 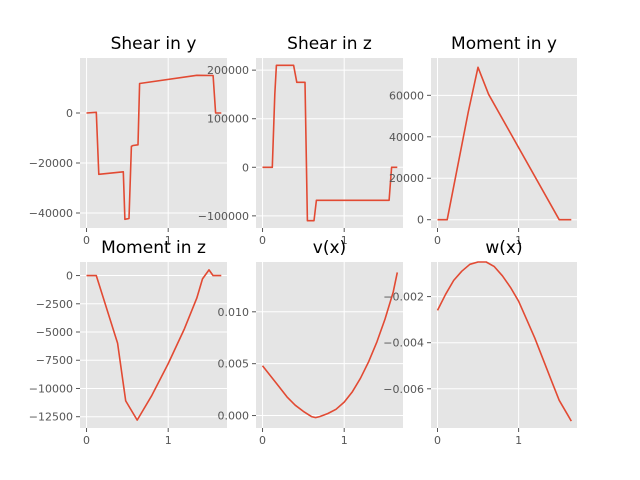 What do you see at coordinates (403, 297) in the screenshot?
I see `y-tick-label: −0.002` at bounding box center [403, 297].